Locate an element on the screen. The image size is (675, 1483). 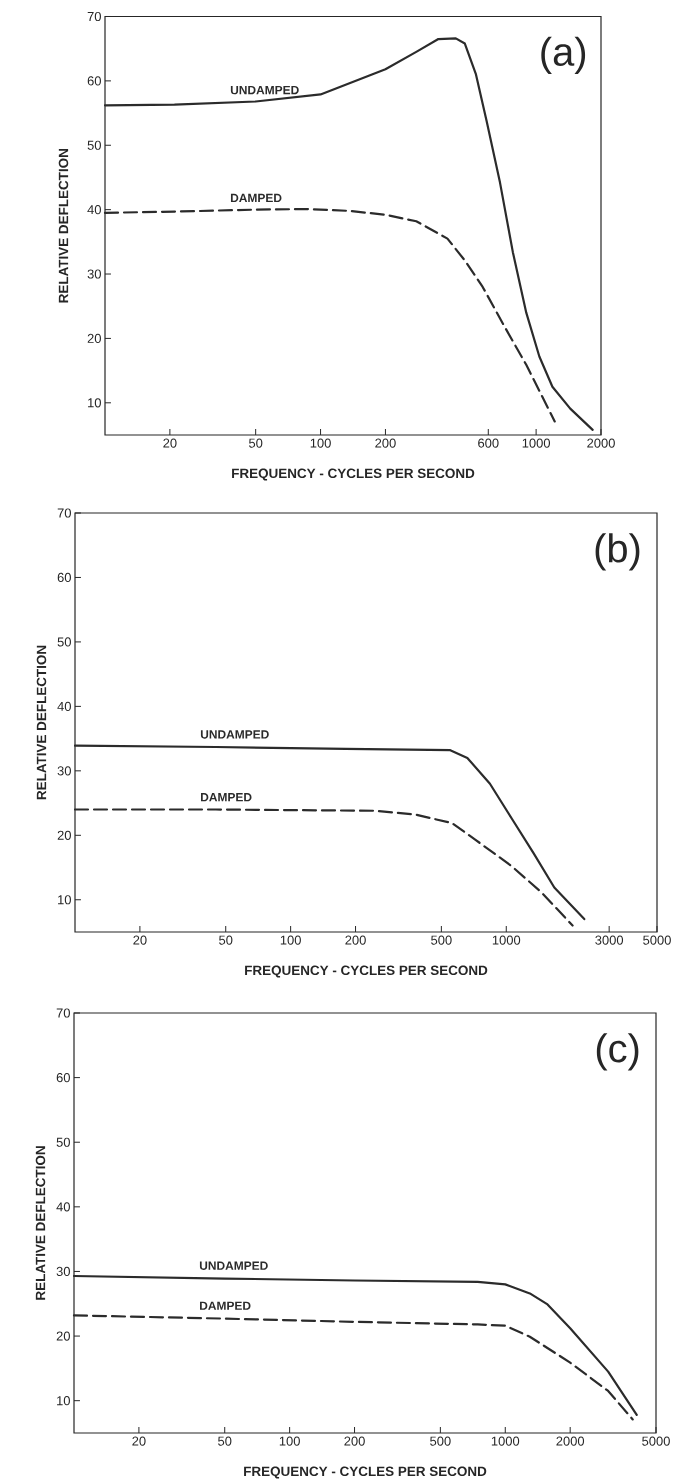
x-tick-label: 600 is located at coordinates (488, 443).